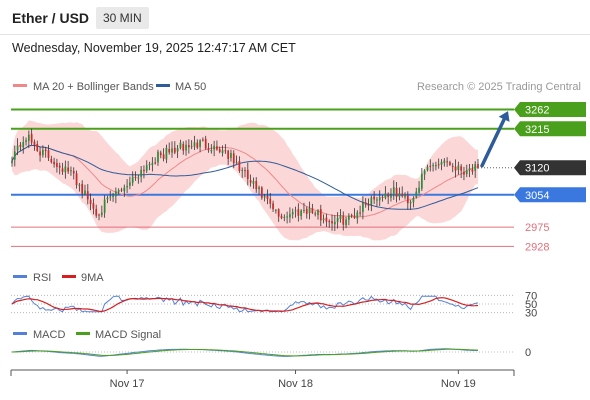 The width and height of the screenshot is (590, 400). I want to click on legend-ma20: MA 20 + Bollinger Bands, so click(93, 87).